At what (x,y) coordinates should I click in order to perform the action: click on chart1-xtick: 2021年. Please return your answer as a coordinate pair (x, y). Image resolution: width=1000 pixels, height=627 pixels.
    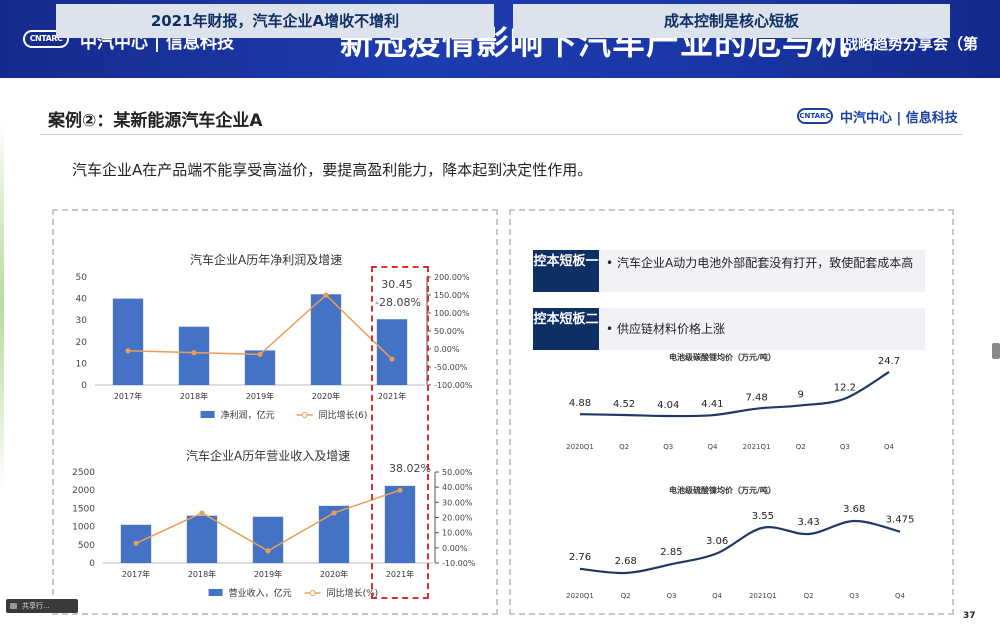
    Looking at the image, I should click on (392, 396).